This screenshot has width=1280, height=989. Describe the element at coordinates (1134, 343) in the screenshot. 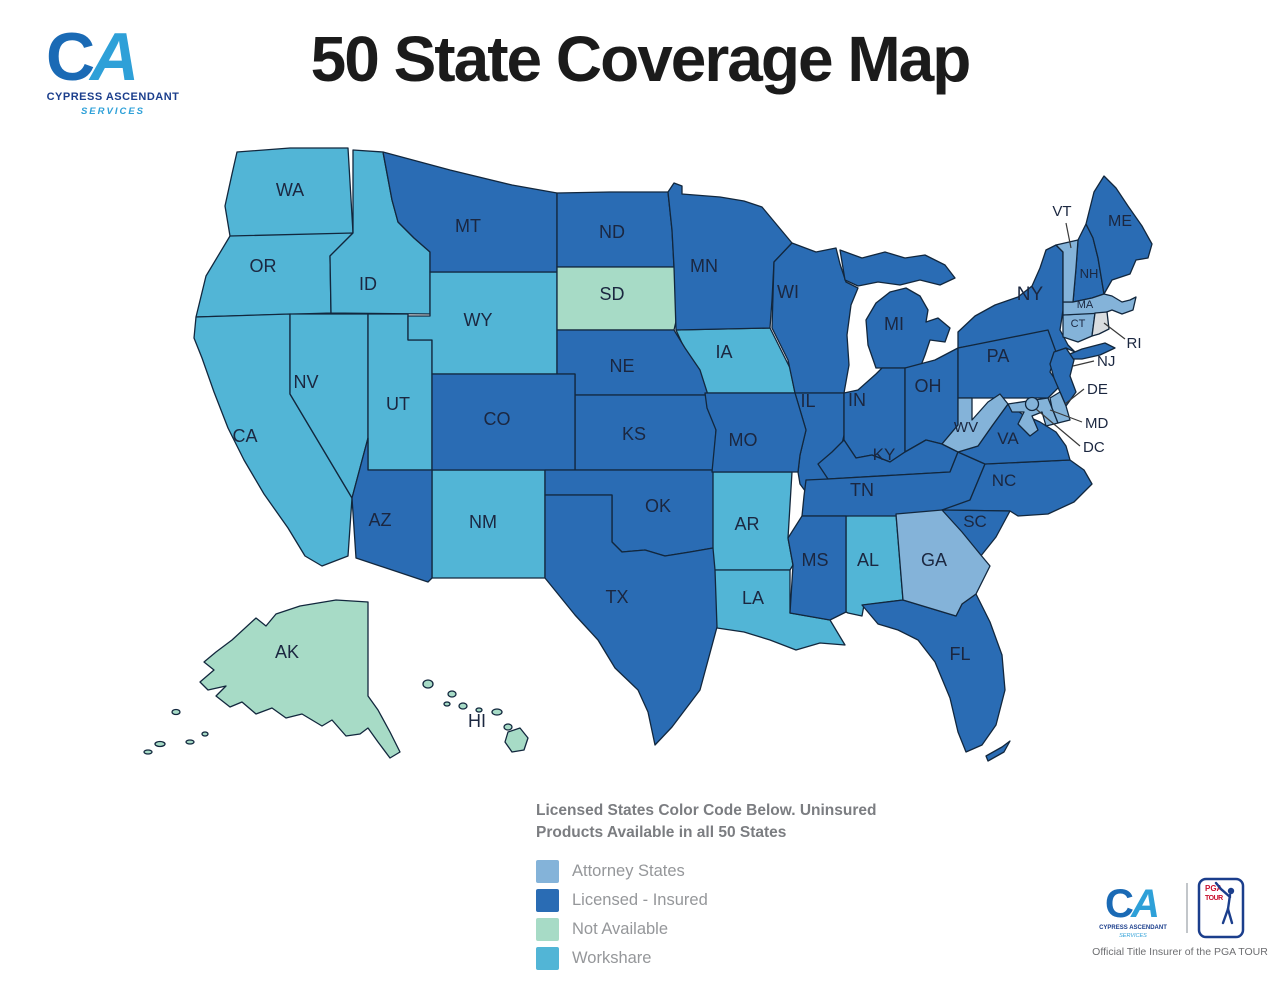

I see `state-label-RI: RI` at that location.